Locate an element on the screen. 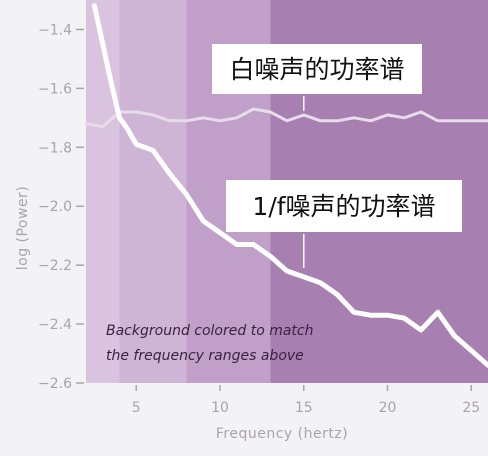 This screenshot has width=488, height=456. white-noise-label: 白噪声的功率谱 is located at coordinates (316, 69).